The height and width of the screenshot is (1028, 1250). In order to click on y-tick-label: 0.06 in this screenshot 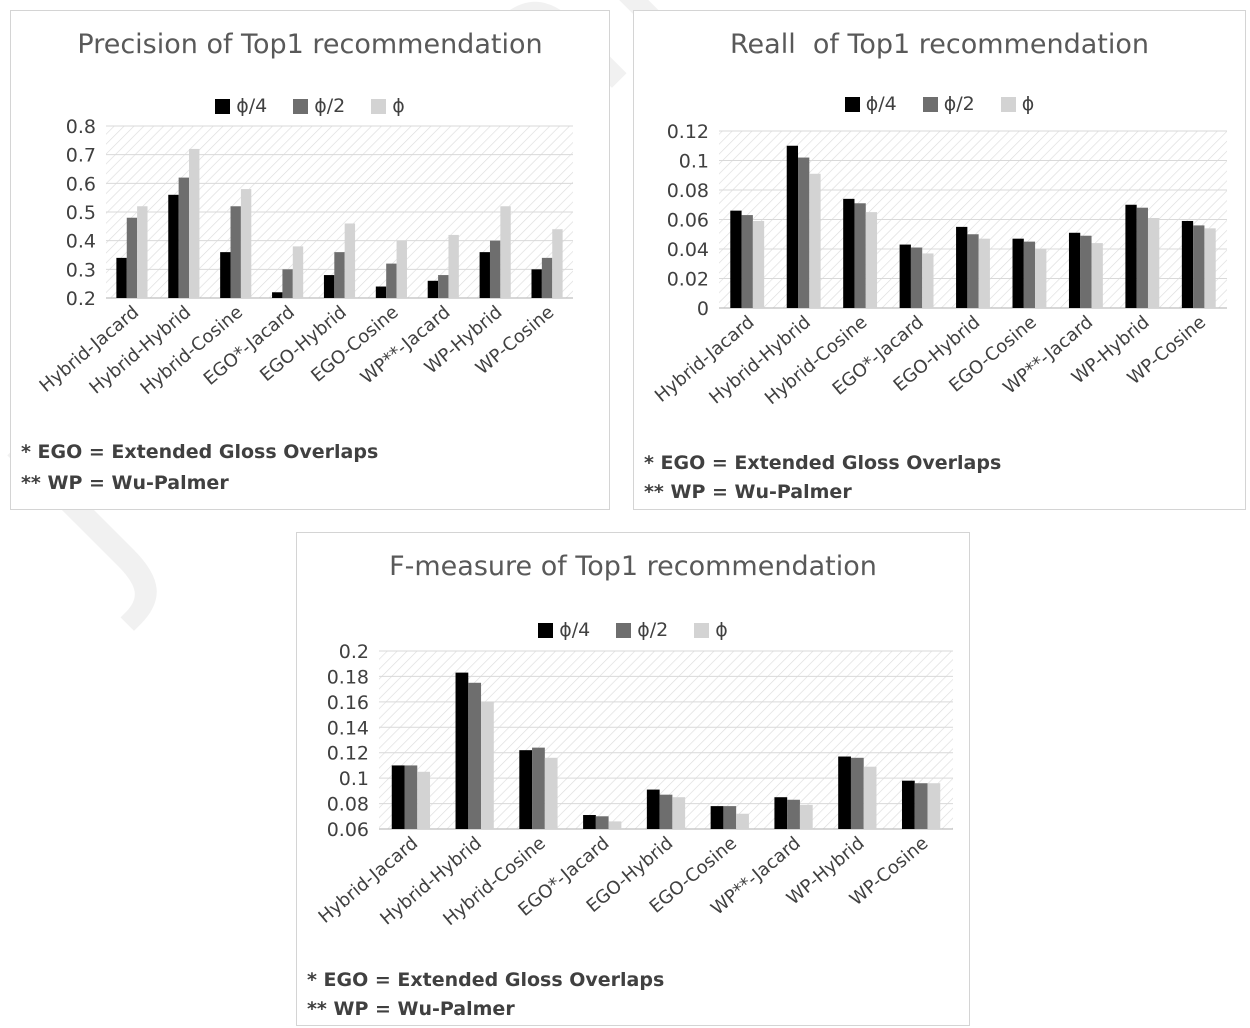, I will do `click(688, 221)`.